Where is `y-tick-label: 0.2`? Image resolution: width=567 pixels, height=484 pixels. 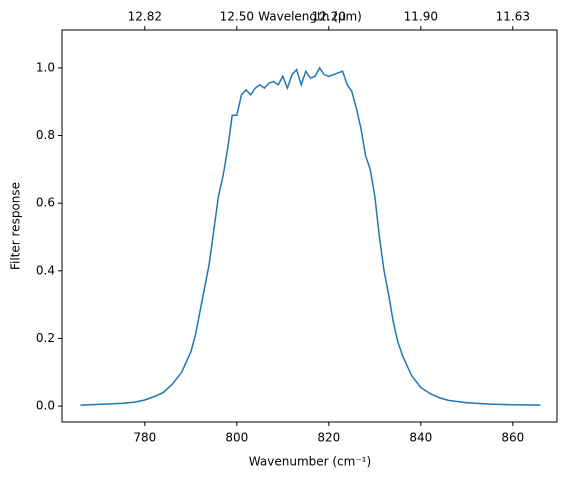 y-tick-label: 0.2 is located at coordinates (45, 338).